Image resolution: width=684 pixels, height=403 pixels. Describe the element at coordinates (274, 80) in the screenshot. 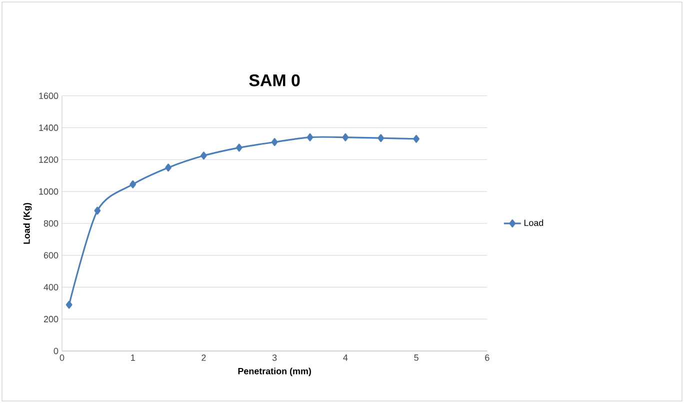

I see `chart-title: SAM 0` at that location.